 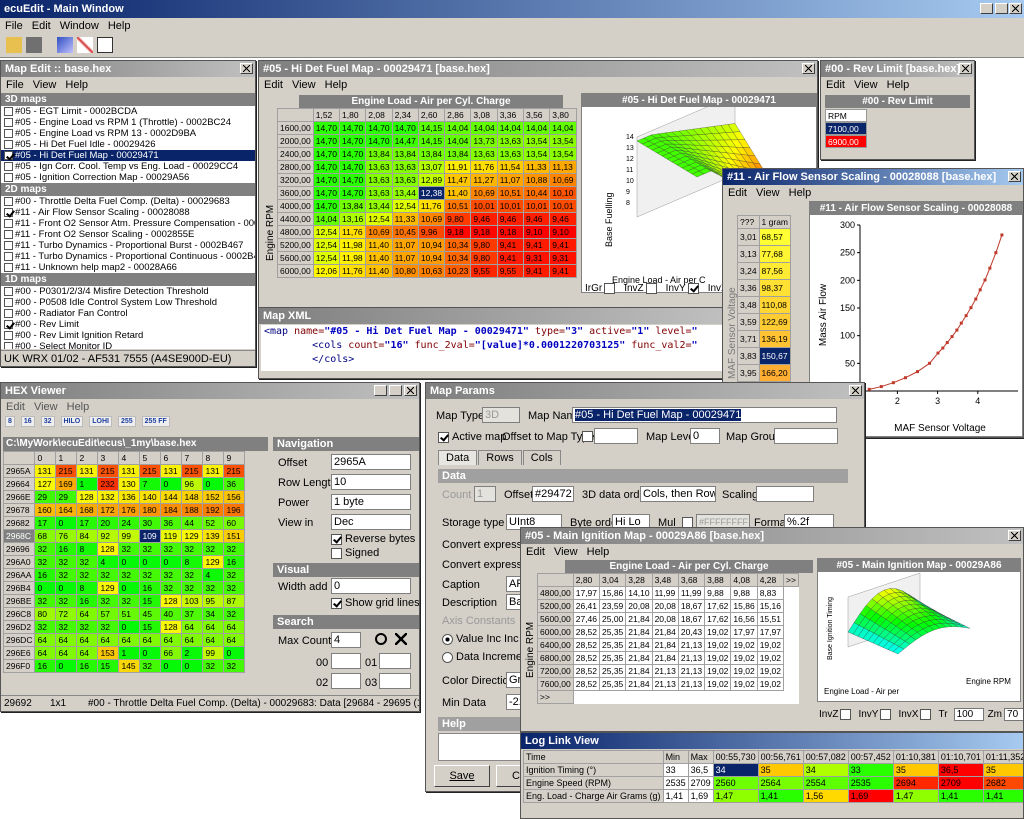 I want to click on hex-icon, so click(x=65, y=45).